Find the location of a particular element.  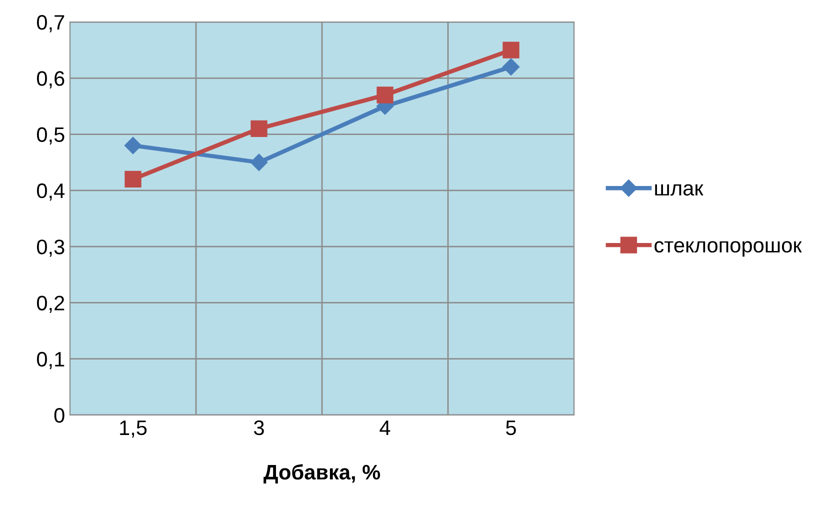

legend-label: стеклопорошок is located at coordinates (728, 249).